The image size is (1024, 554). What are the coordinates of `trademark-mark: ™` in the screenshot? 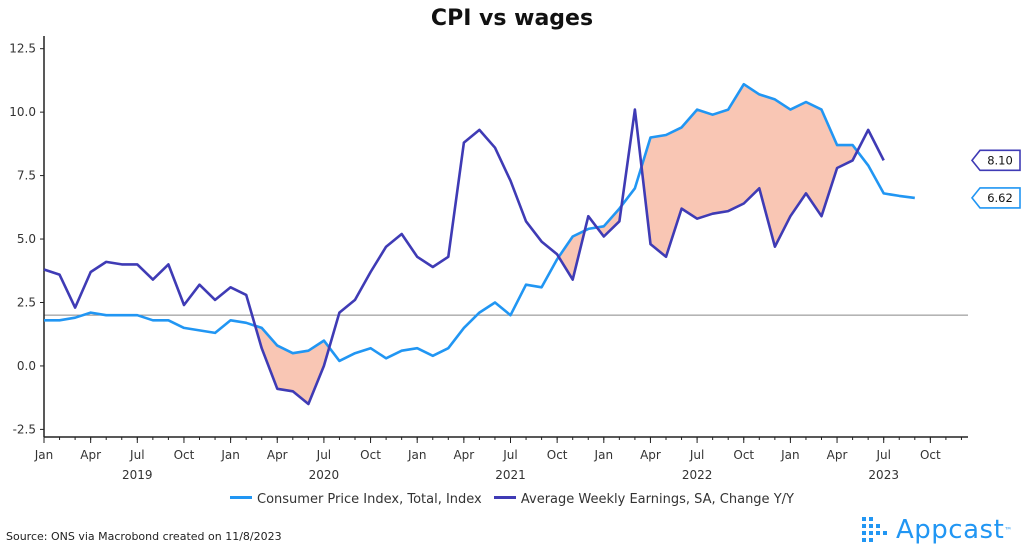 It's located at (1008, 530).